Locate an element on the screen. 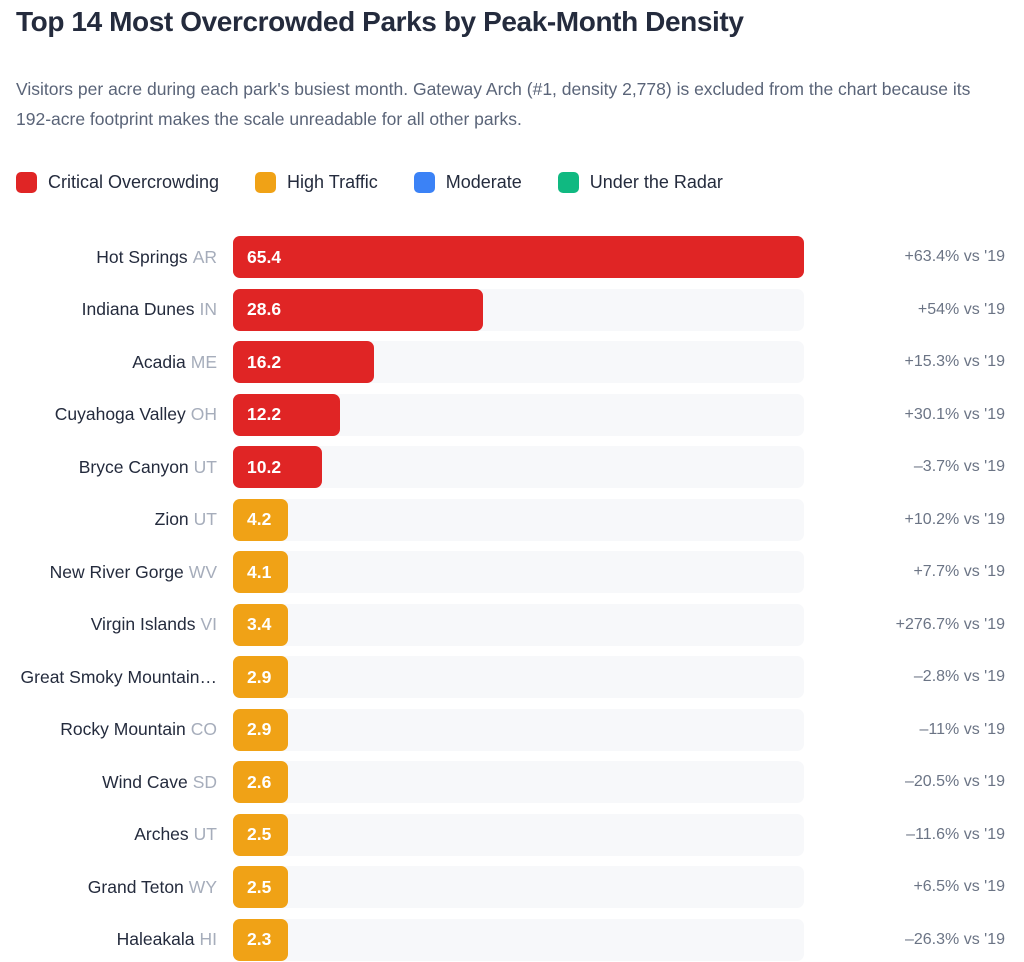  bar-row-label: Arches UT is located at coordinates (116, 834).